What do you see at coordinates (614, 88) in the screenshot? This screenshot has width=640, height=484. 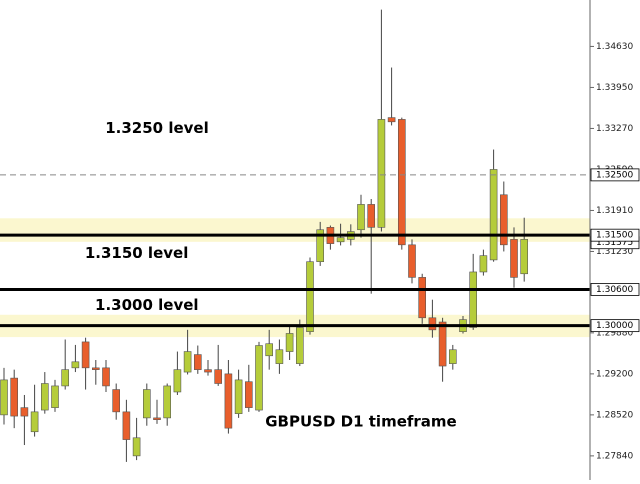 I see `y-tick-label: 1.33950` at bounding box center [614, 88].